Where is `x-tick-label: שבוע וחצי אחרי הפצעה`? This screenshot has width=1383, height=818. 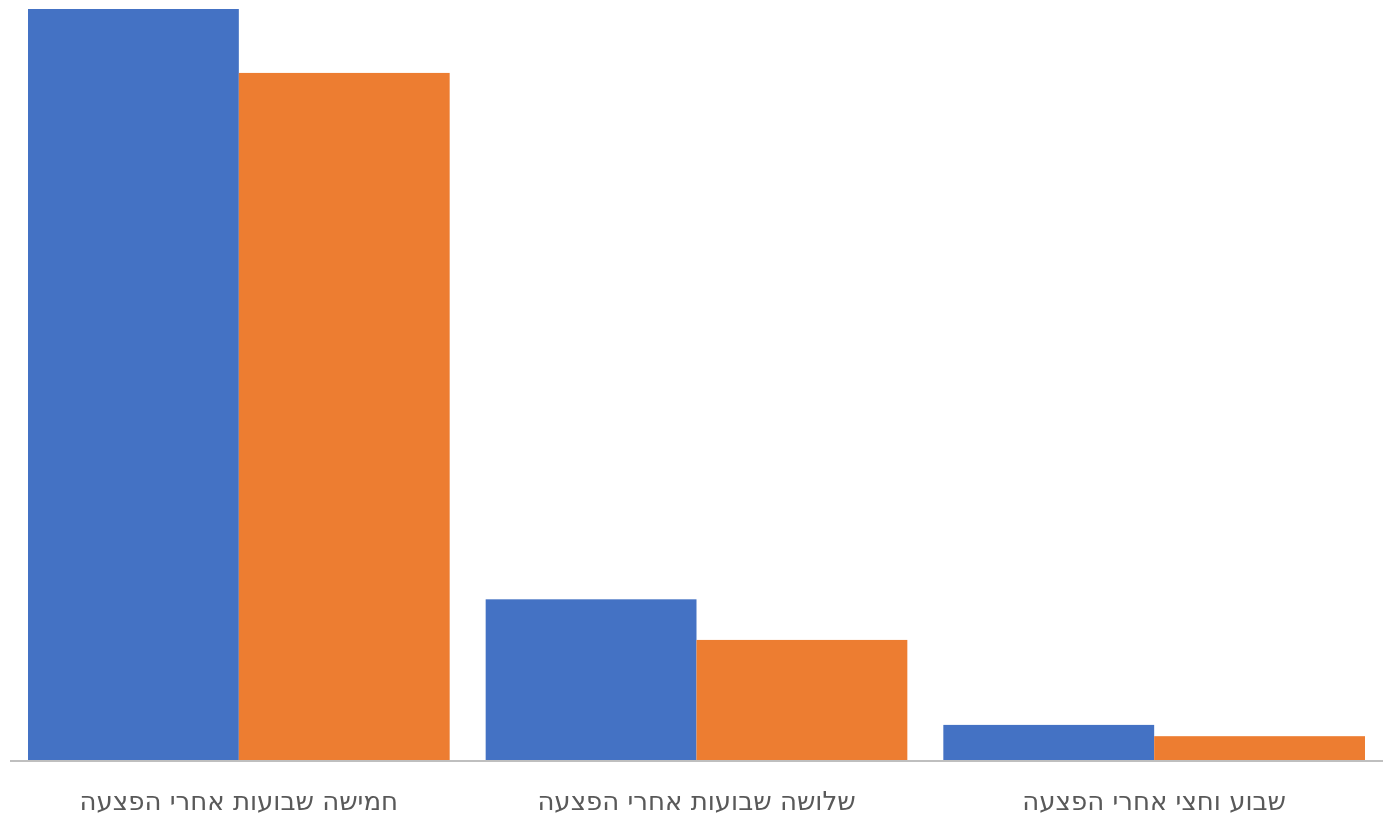
x-tick-label: שבוע וחצי אחרי הפצעה is located at coordinates (1154, 801).